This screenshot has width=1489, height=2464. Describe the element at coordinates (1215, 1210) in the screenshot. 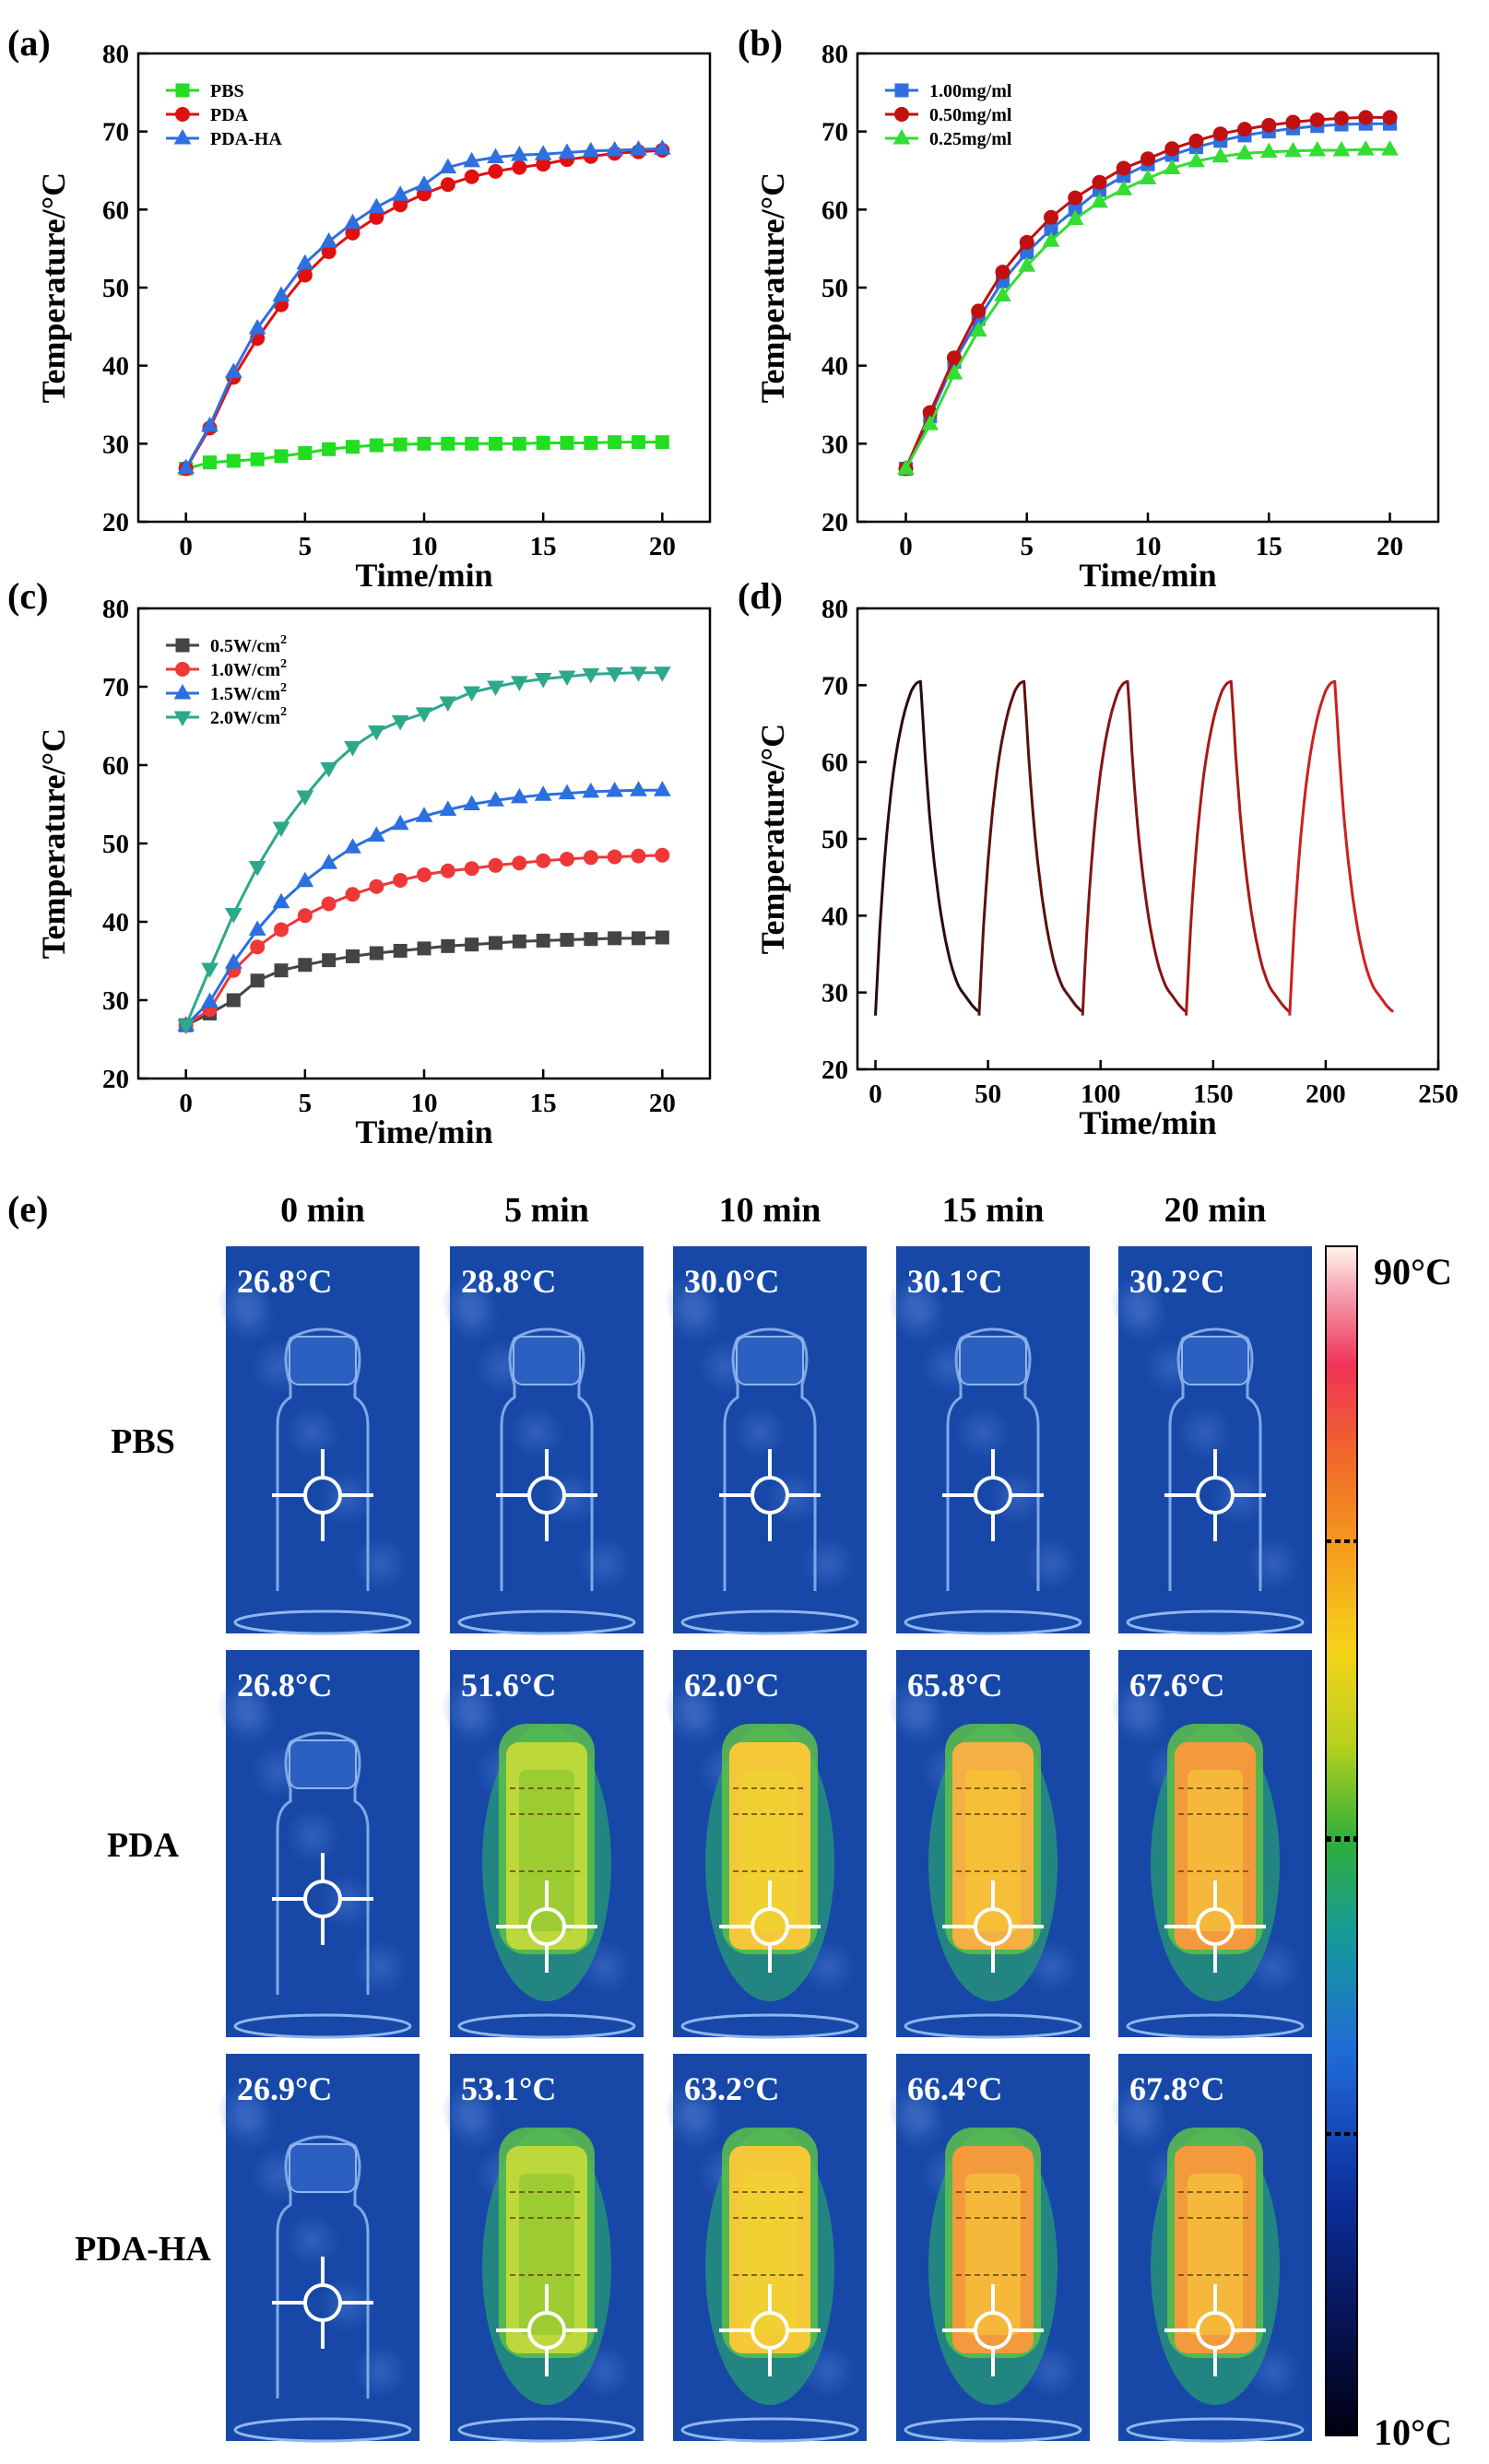

I see `time-header: 20 min` at that location.